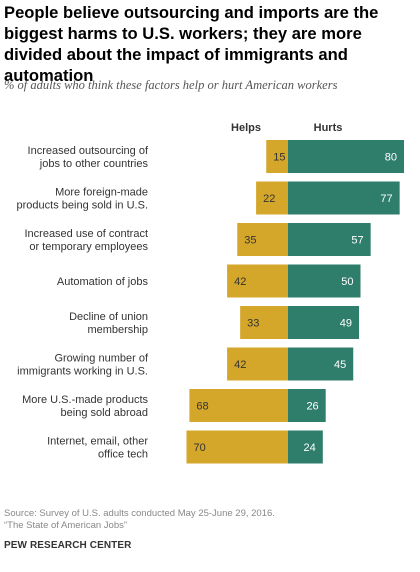 Image resolution: width=420 pixels, height=572 pixels. Describe the element at coordinates (103, 282) in the screenshot. I see `category-label: Automation of jobs` at that location.